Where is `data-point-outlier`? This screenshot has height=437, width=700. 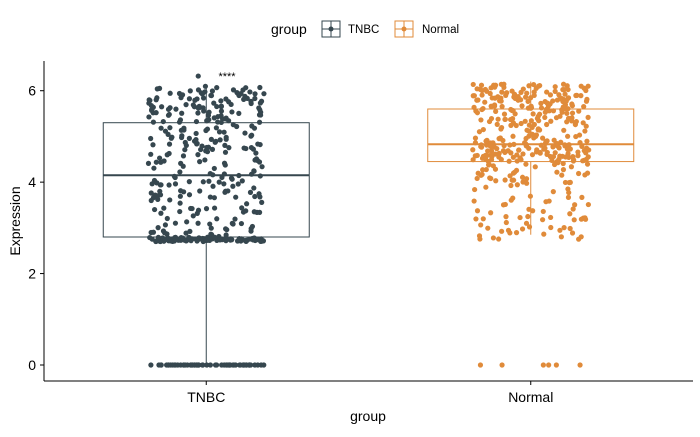
data-point-outlier is located at coordinates (198, 76).